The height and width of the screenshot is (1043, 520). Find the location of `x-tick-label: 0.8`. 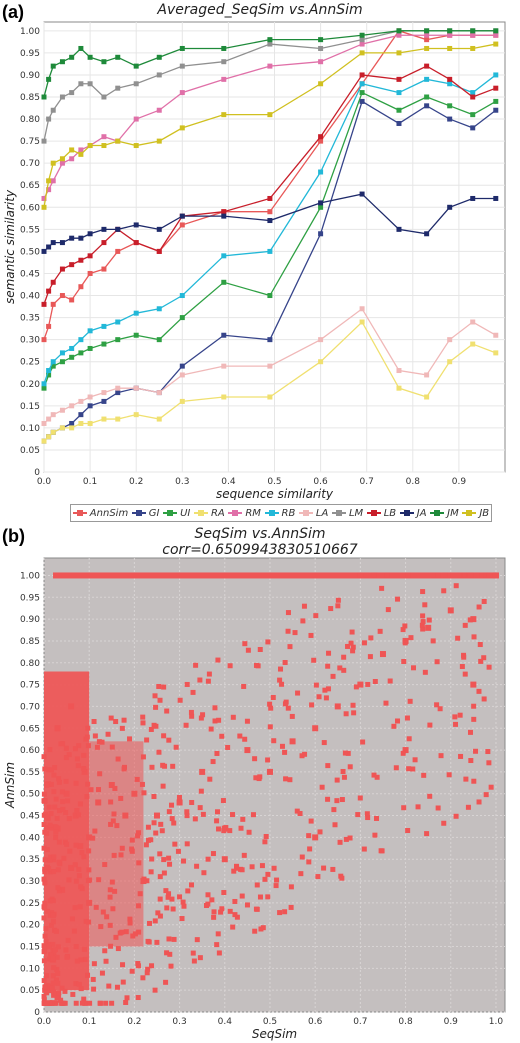

x-tick-label: 0.8 is located at coordinates (413, 482).